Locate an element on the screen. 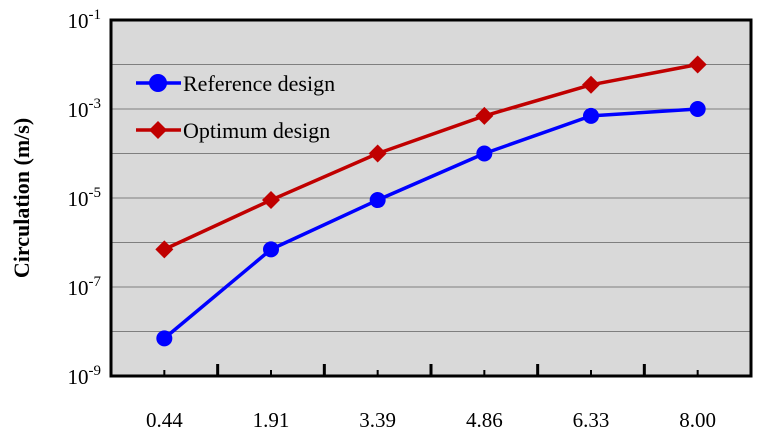  y-tick-label: 10⁻³ is located at coordinates (85, 109).